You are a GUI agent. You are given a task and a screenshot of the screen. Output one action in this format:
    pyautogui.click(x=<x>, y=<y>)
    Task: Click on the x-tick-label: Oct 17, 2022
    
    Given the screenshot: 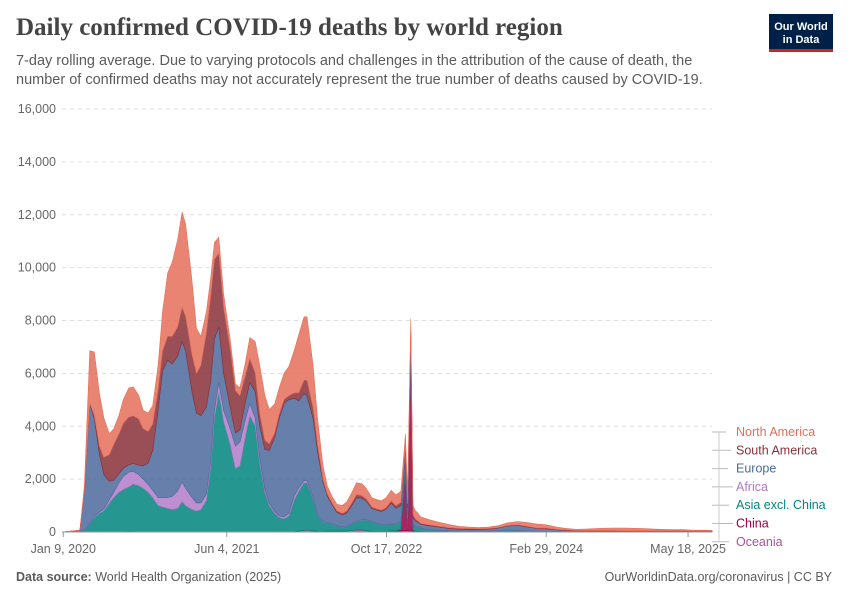 What is the action you would take?
    pyautogui.click(x=387, y=549)
    